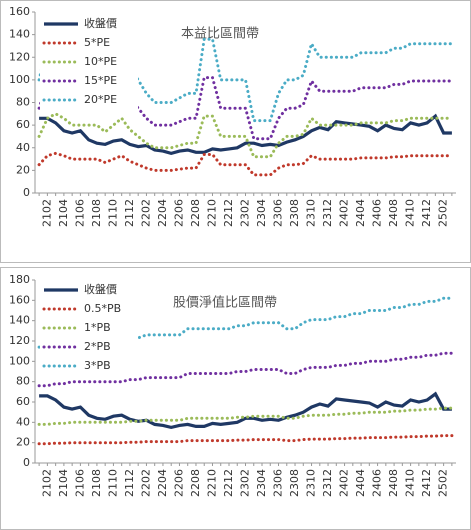  Describe the element at coordinates (19, 279) in the screenshot. I see `y-tick-label: 180` at that location.